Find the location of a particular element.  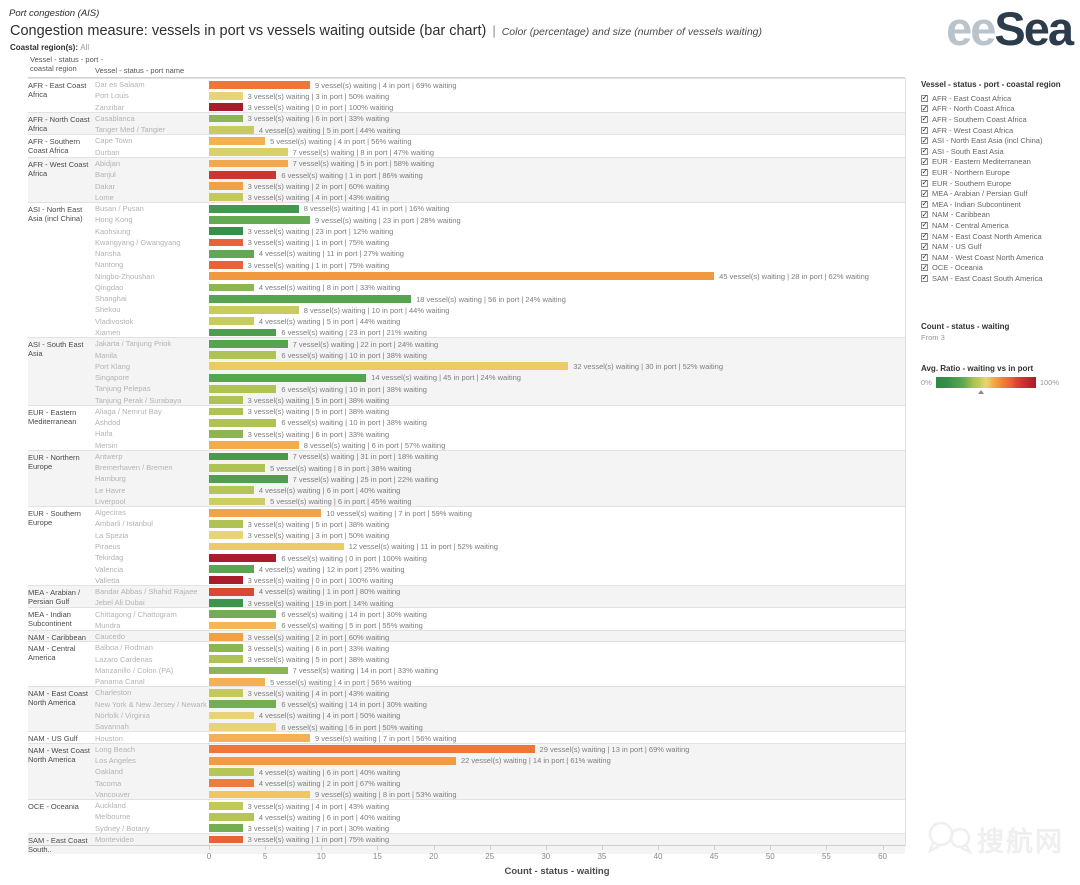

filter-item-oce-oceania: OCE - Oceania is located at coordinates (998, 268).